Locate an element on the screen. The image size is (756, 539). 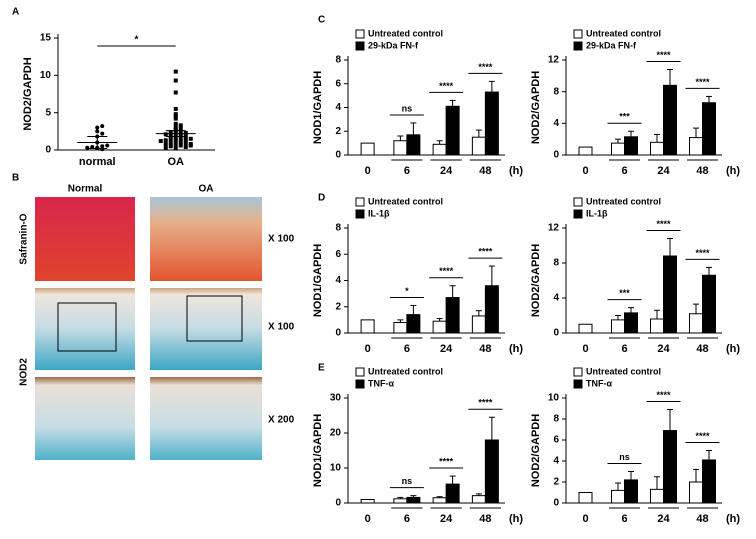
y-axis-label: NOD1/GAPDH is located at coordinates (318, 450).